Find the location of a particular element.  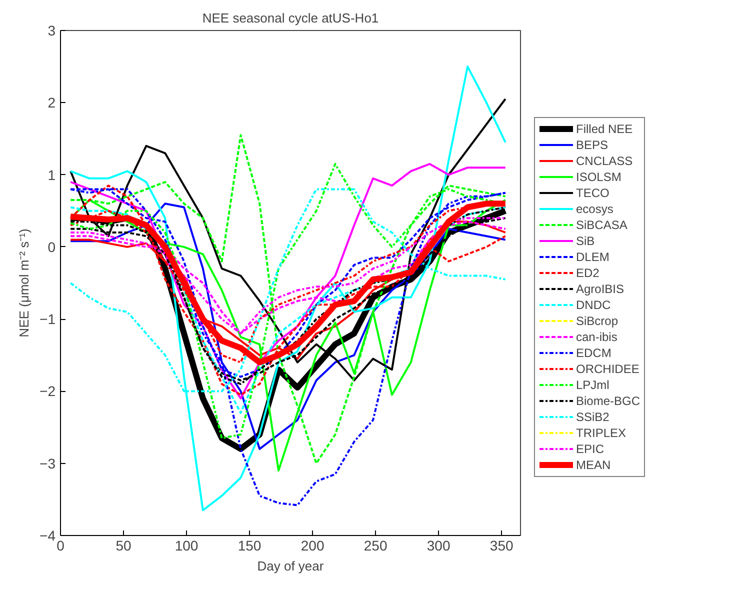

legend-label: can-ibis is located at coordinates (597, 337).